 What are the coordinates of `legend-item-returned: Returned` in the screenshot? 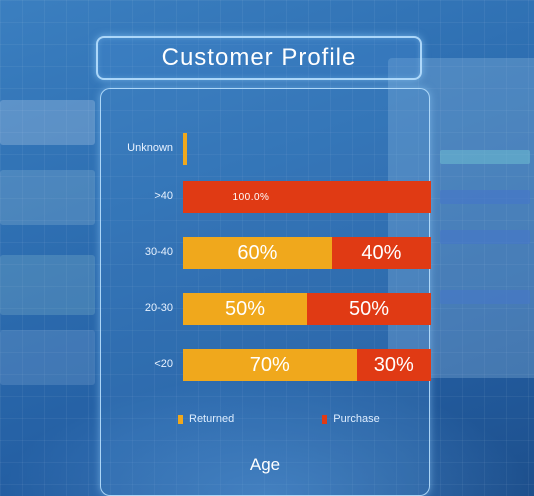 It's located at (206, 419).